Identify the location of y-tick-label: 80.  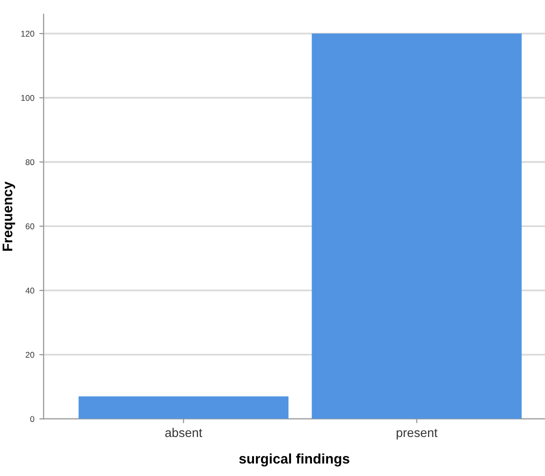
(30, 162).